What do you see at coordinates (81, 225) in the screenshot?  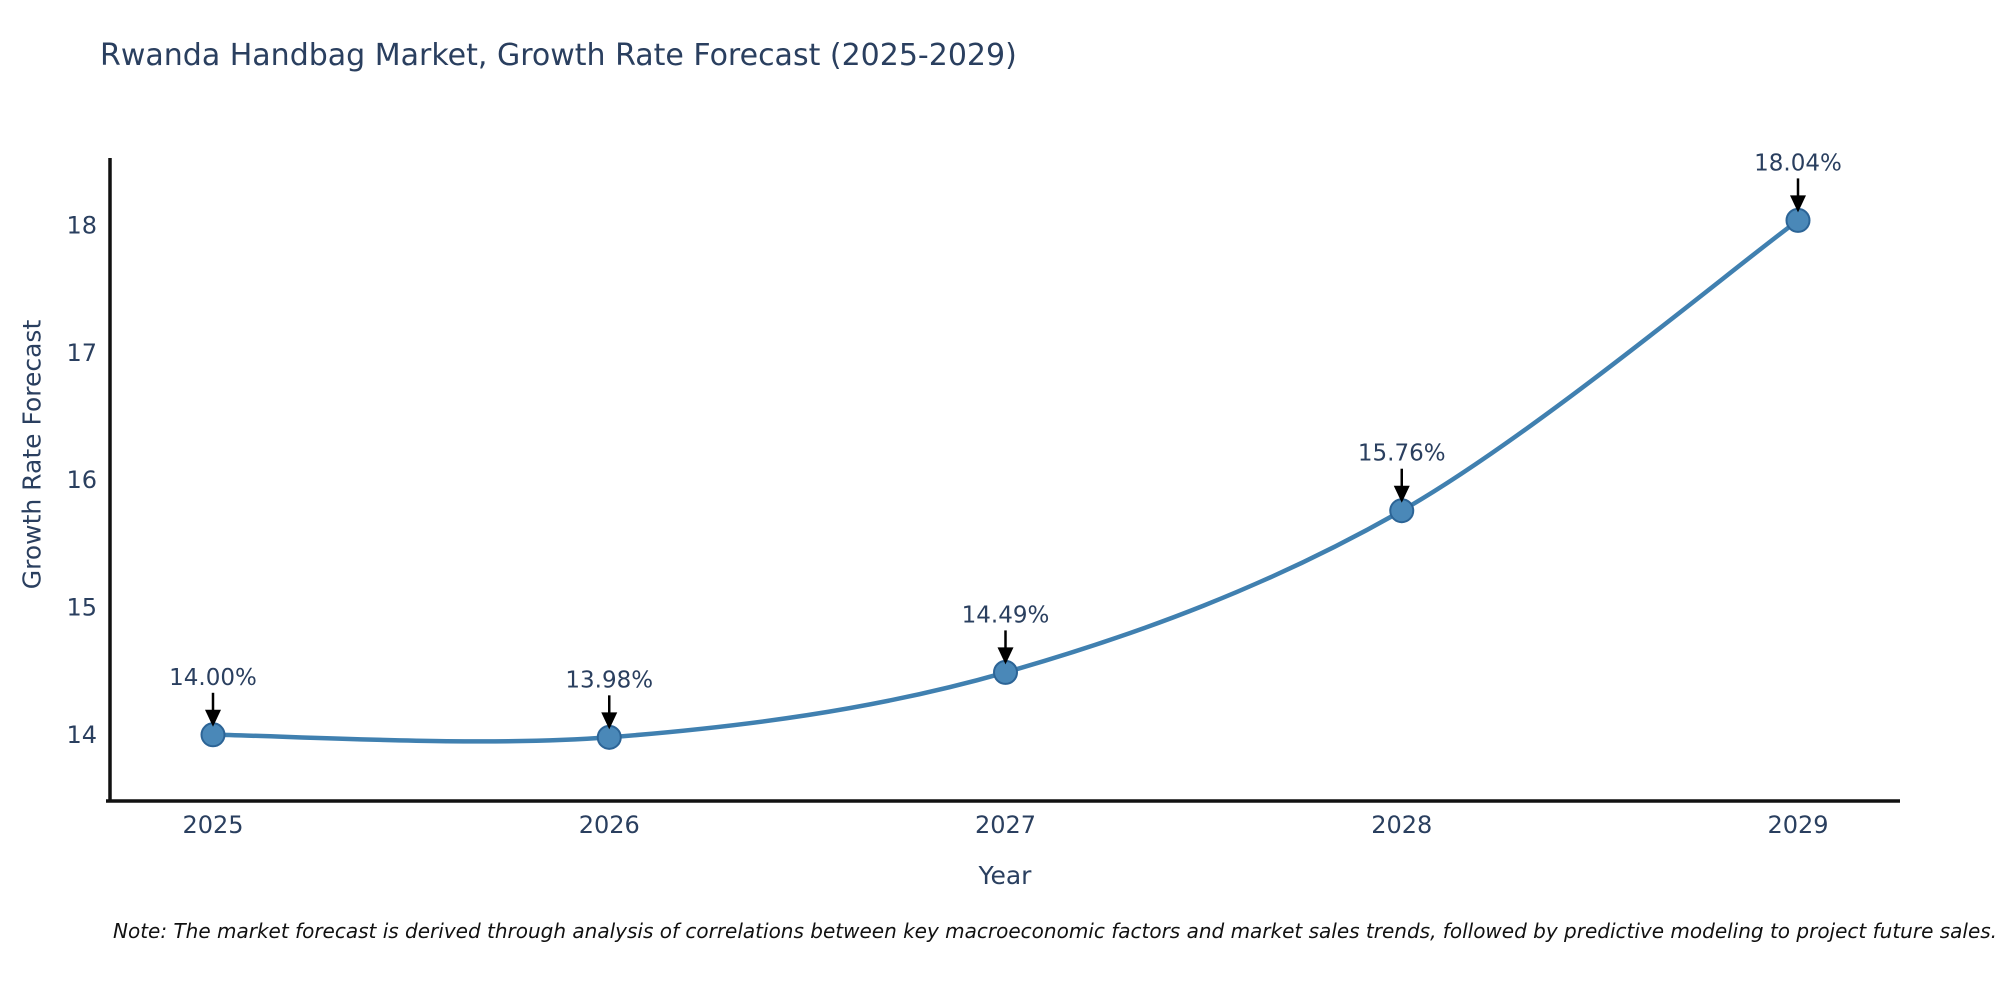 I see `y-tick-label: 18` at bounding box center [81, 225].